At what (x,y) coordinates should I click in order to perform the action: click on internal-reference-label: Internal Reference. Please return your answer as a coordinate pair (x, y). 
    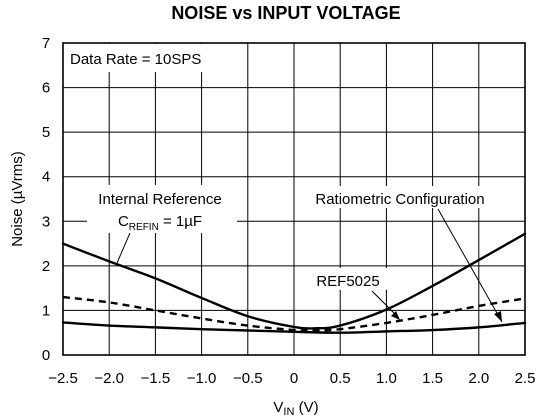
    Looking at the image, I should click on (159, 199).